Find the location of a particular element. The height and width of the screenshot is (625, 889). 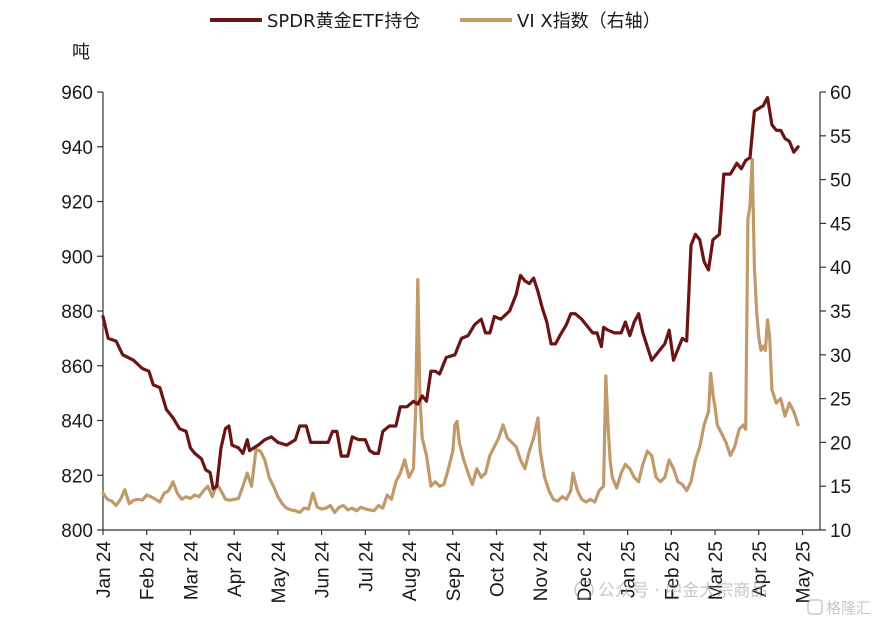

left-axis-ticks: 800 820 840 860 880 900 920 940 960 is located at coordinates (82, 312).